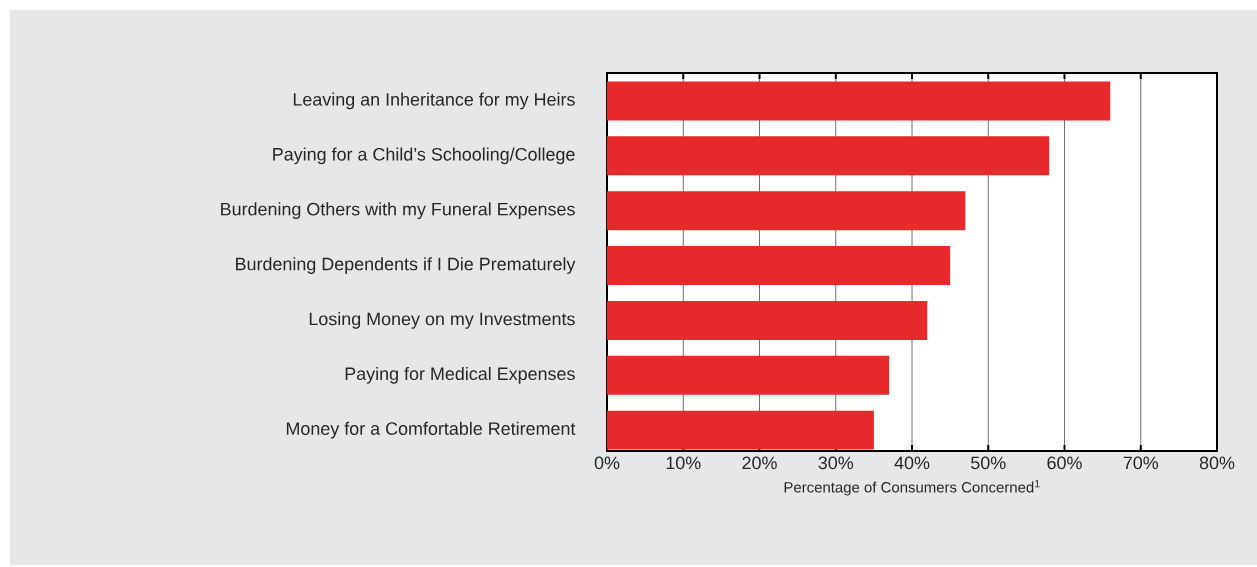 This screenshot has width=1257, height=567. What do you see at coordinates (1217, 463) in the screenshot?
I see `x-tick-label: 80%` at bounding box center [1217, 463].